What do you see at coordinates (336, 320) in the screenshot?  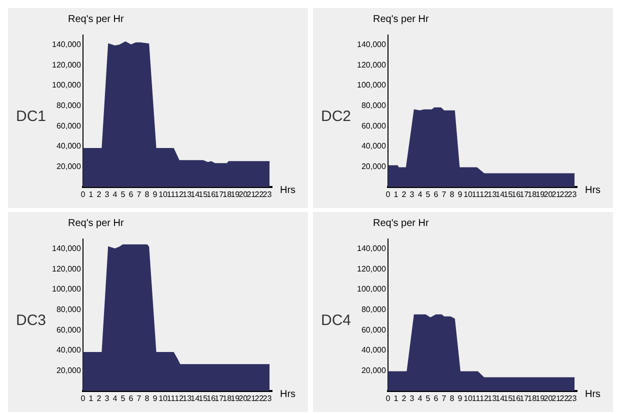 I see `text: DC4` at bounding box center [336, 320].